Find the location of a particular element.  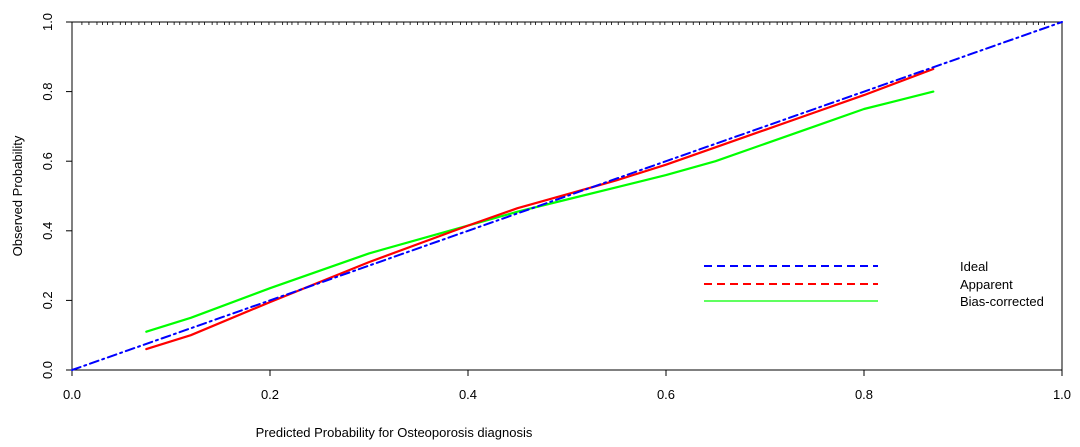

x-axis: 0.0 0.2 0.4 0.6 0.8 1.0 is located at coordinates (567, 386).